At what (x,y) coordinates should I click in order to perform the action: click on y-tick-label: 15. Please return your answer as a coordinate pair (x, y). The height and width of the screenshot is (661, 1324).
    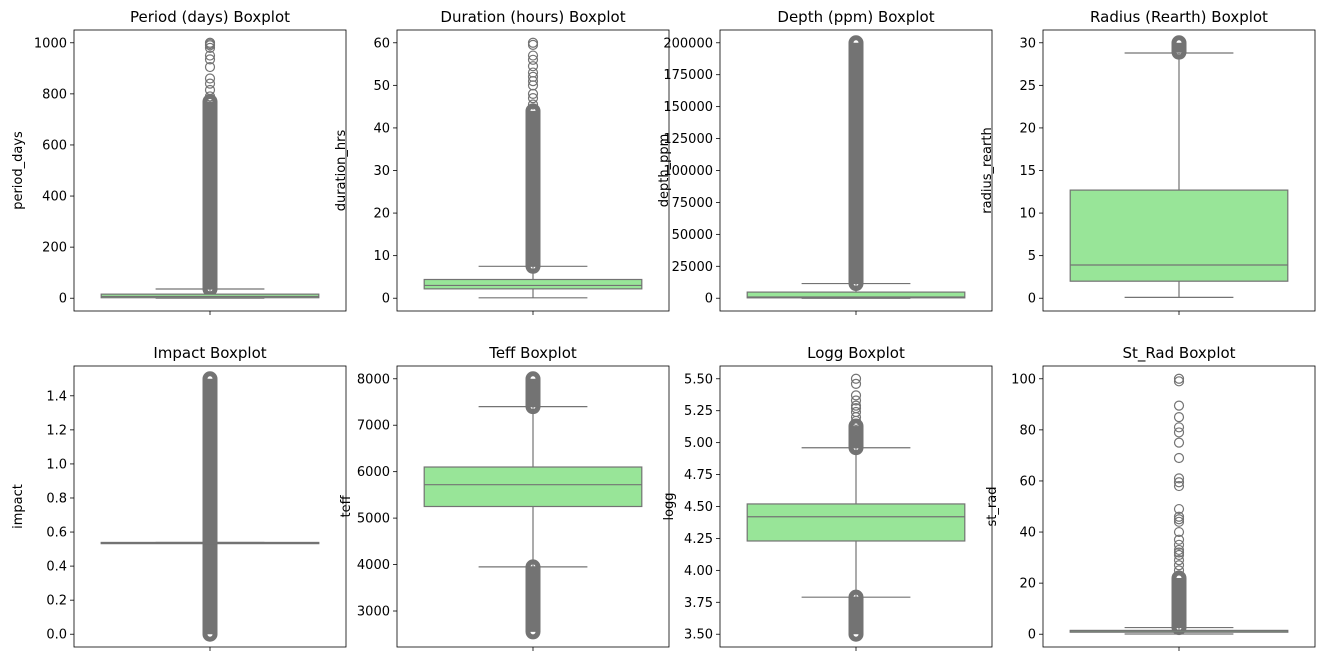
    Looking at the image, I should click on (1027, 171).